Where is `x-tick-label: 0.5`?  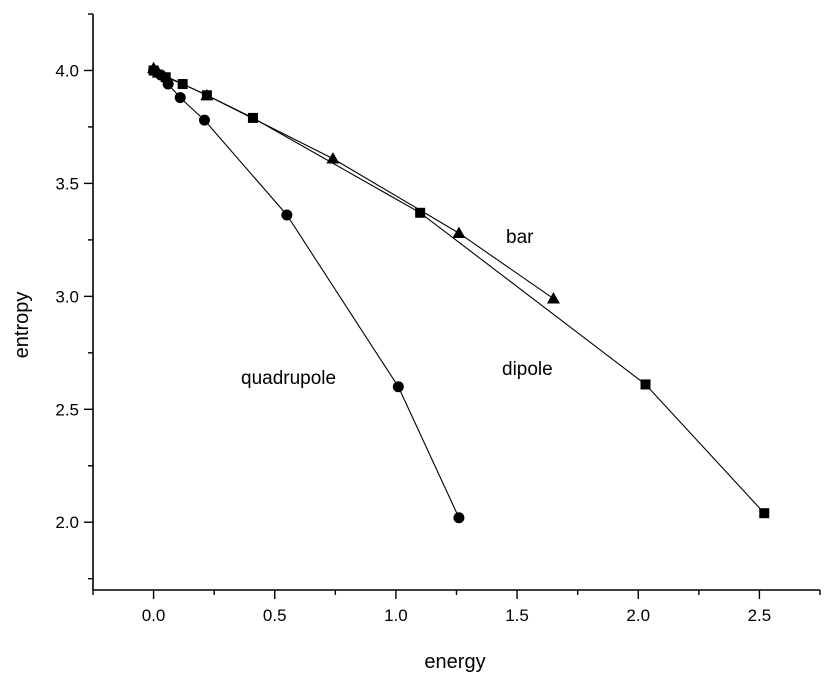 x-tick-label: 0.5 is located at coordinates (275, 615).